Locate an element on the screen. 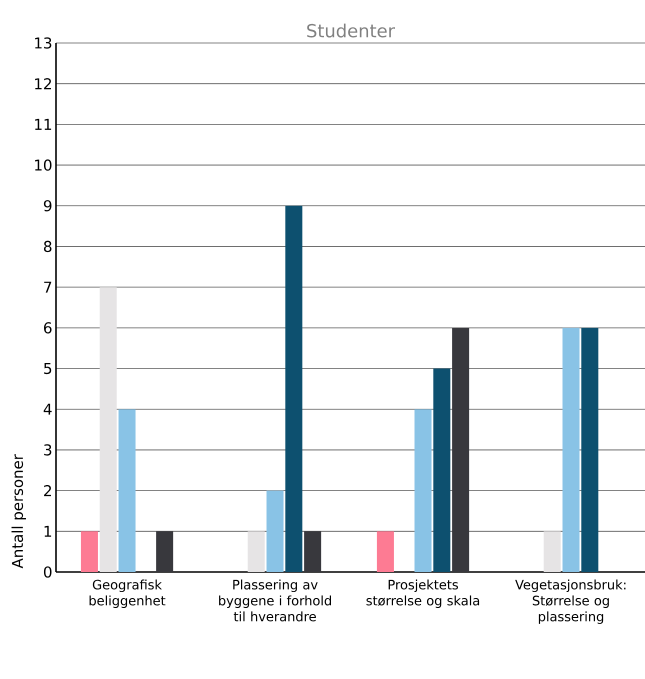  y-tick-label: 5 is located at coordinates (48, 368).